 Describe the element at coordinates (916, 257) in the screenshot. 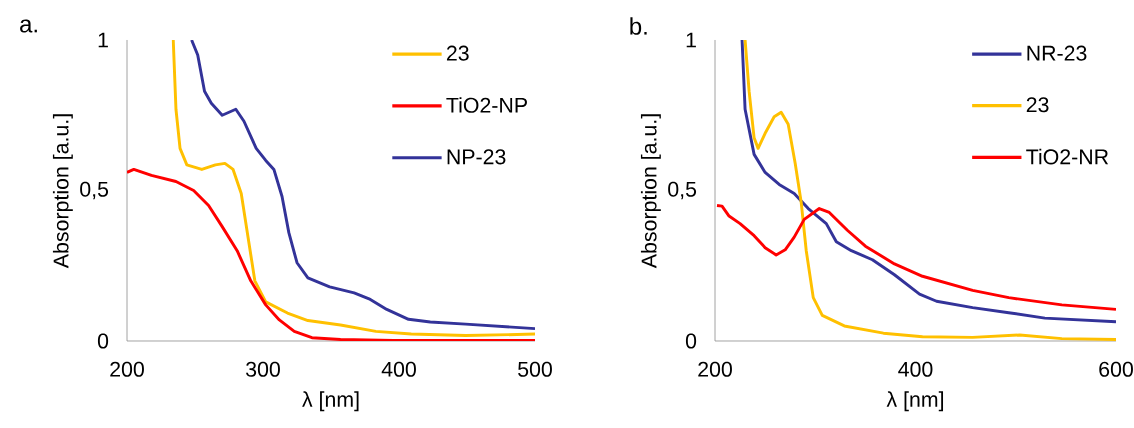

I see `line-series` at that location.